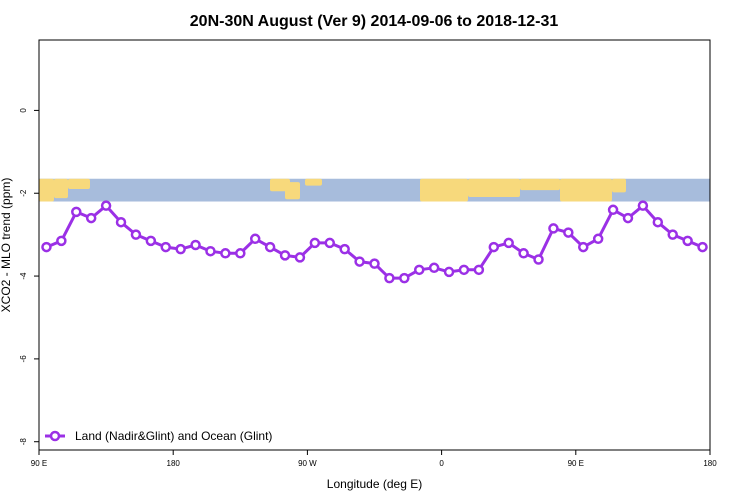 The height and width of the screenshot is (500, 750). I want to click on y-axis: 0 -2 -4 -6 -8, so click(29, 277).